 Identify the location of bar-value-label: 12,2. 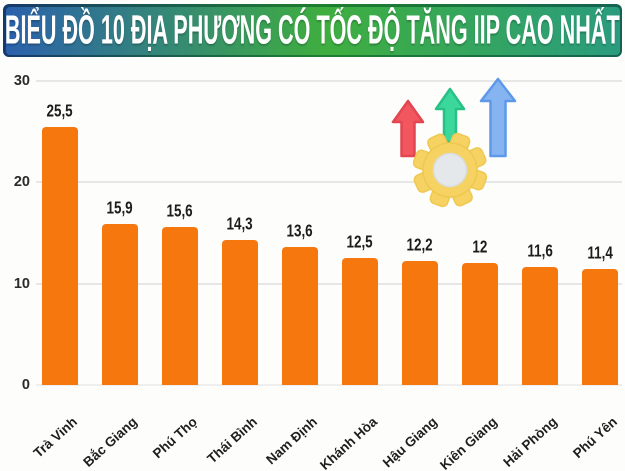
(420, 246).